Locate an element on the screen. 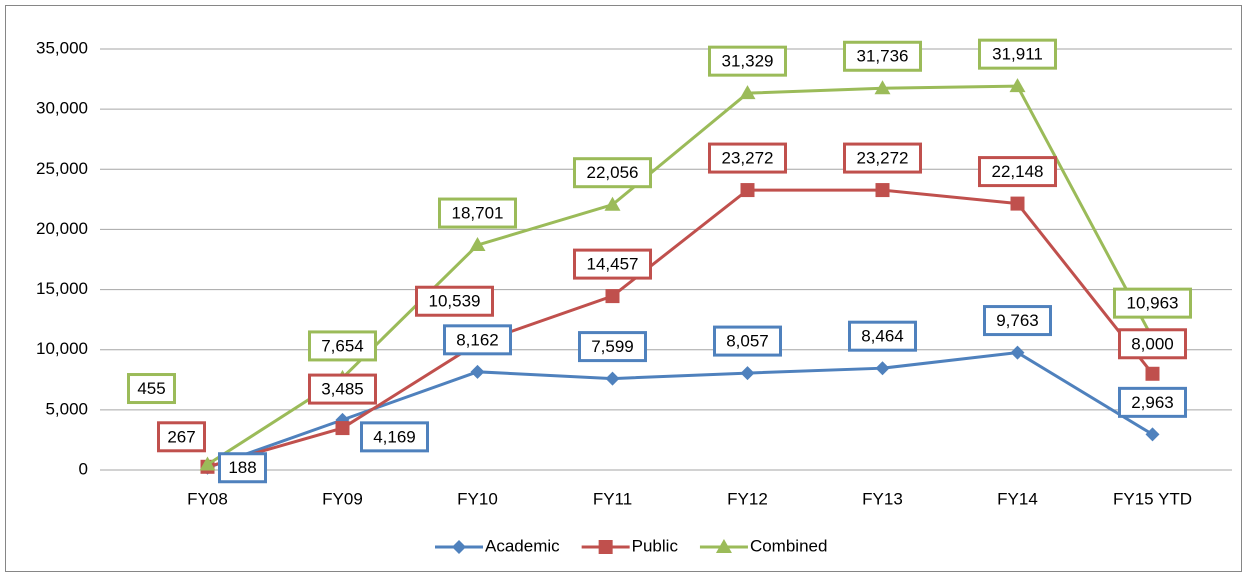 Image resolution: width=1248 pixels, height=577 pixels. data-label: 188 is located at coordinates (242, 467).